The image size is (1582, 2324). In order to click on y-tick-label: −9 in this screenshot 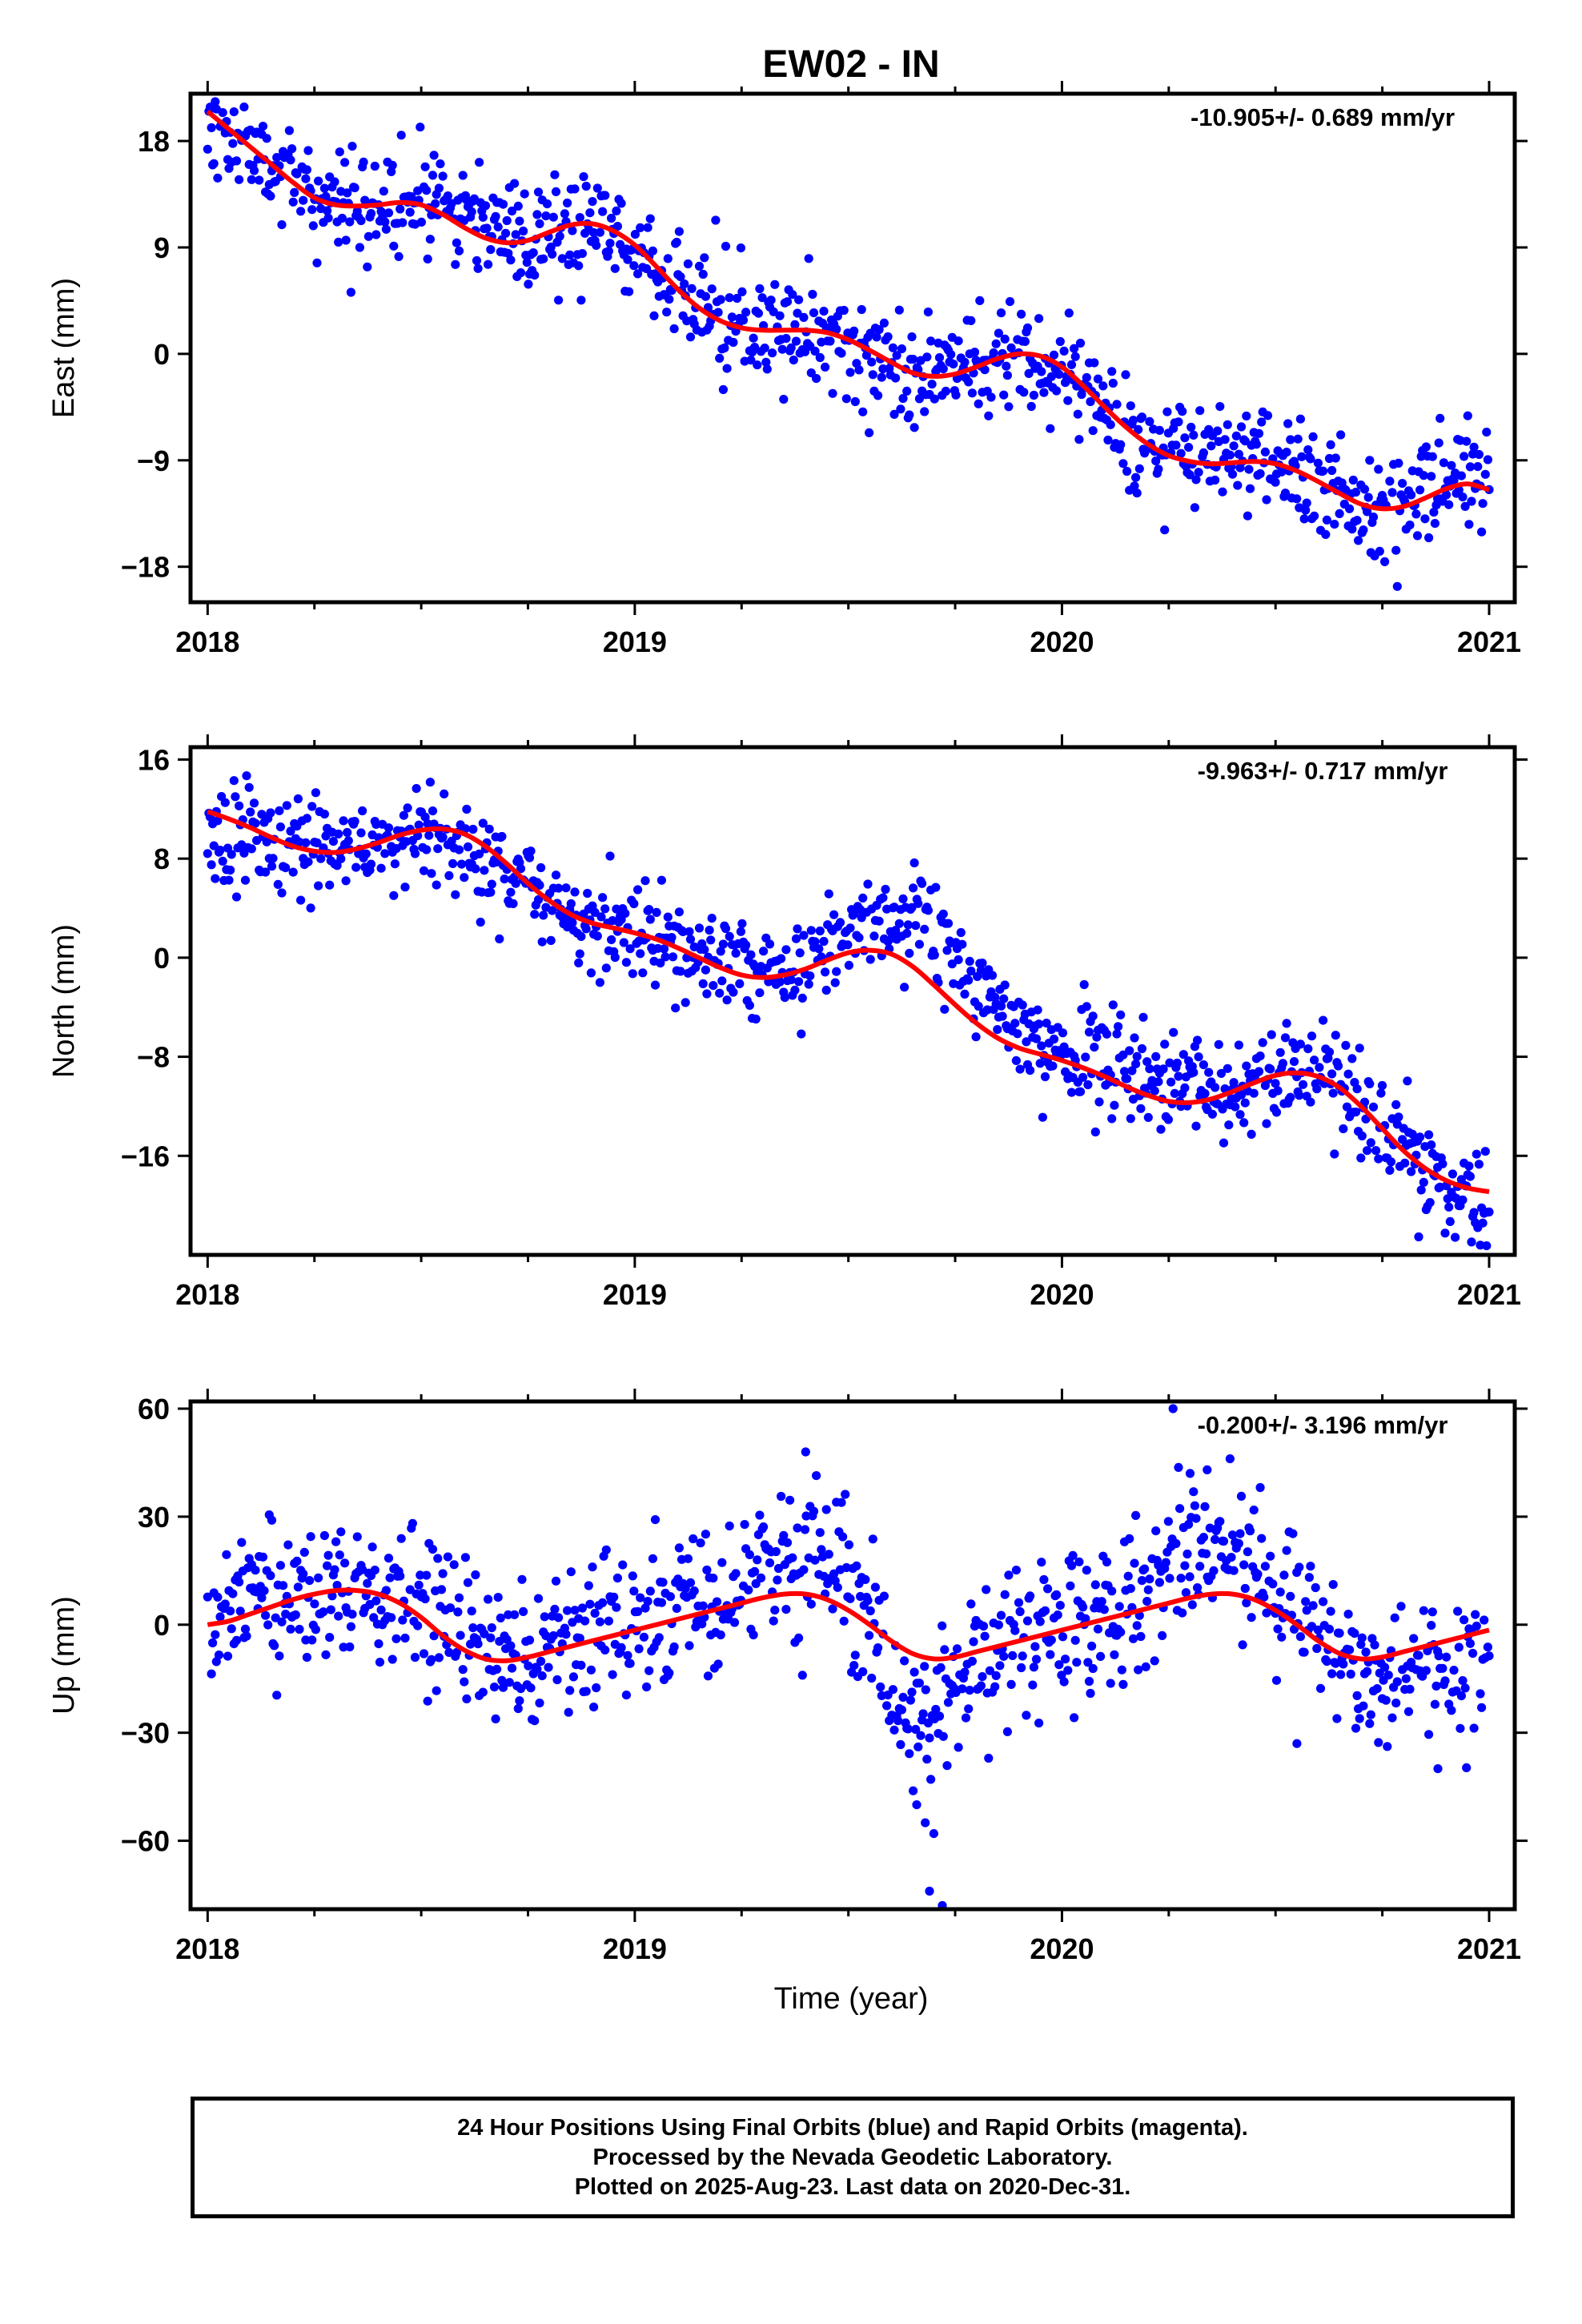, I will do `click(154, 460)`.